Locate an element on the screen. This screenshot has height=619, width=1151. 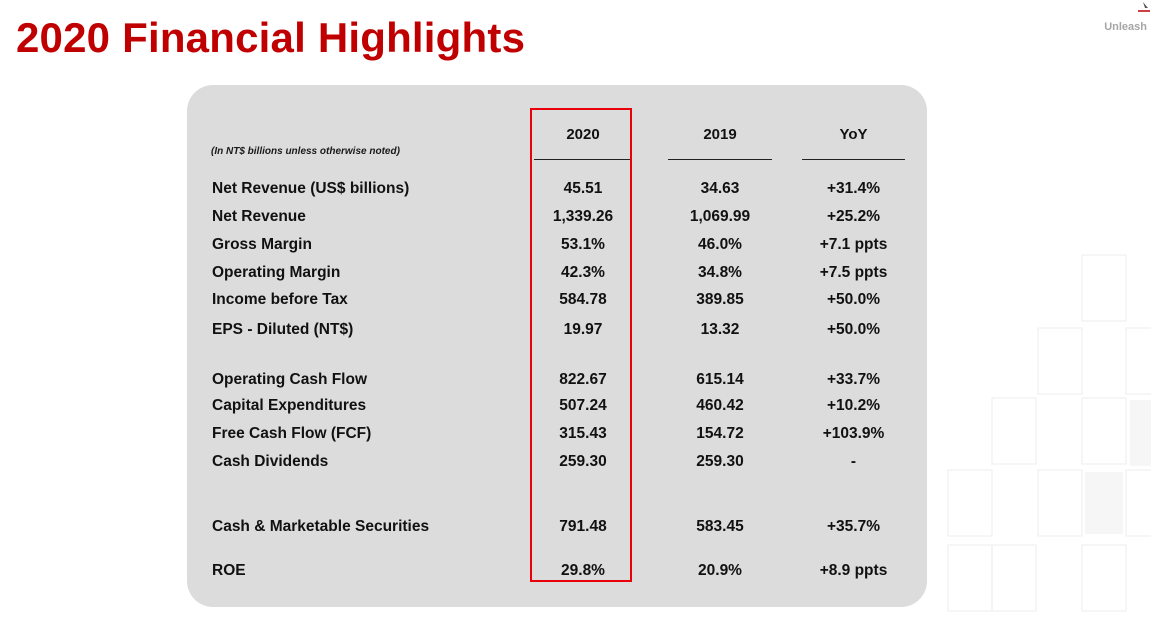
row-label: Free Cash Flow (FCF) is located at coordinates (292, 433).